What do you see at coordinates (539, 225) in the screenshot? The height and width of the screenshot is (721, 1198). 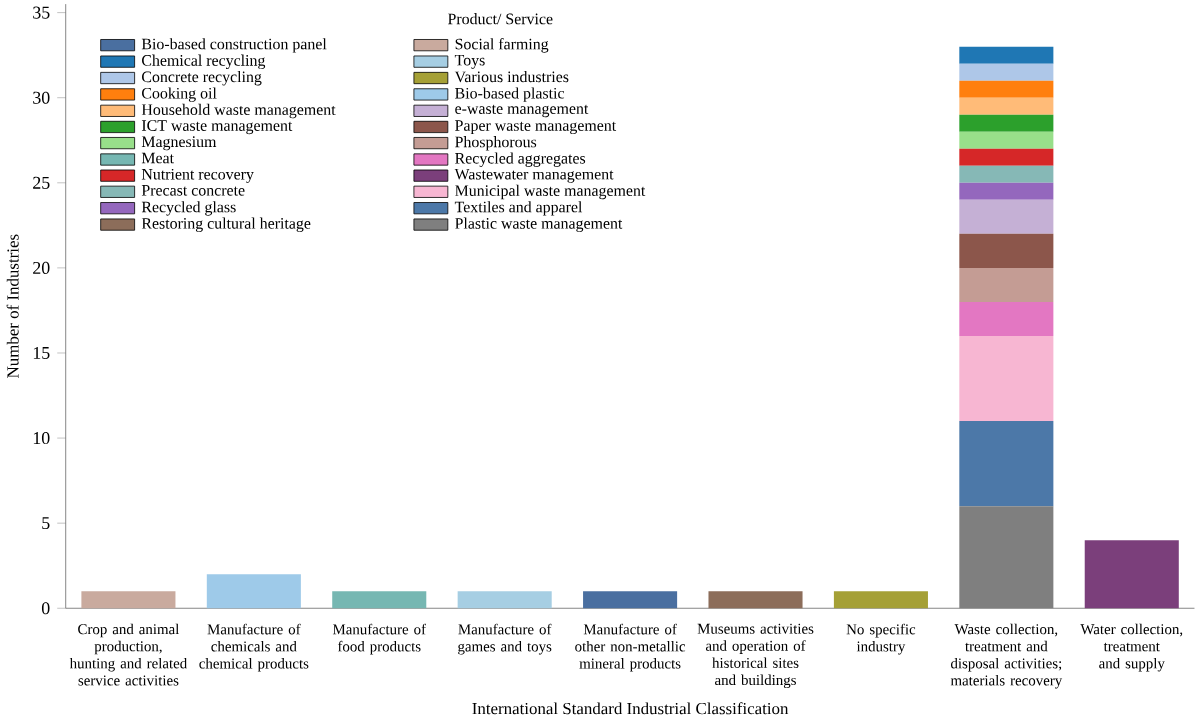 I see `legend-label: Plastic waste management` at bounding box center [539, 225].